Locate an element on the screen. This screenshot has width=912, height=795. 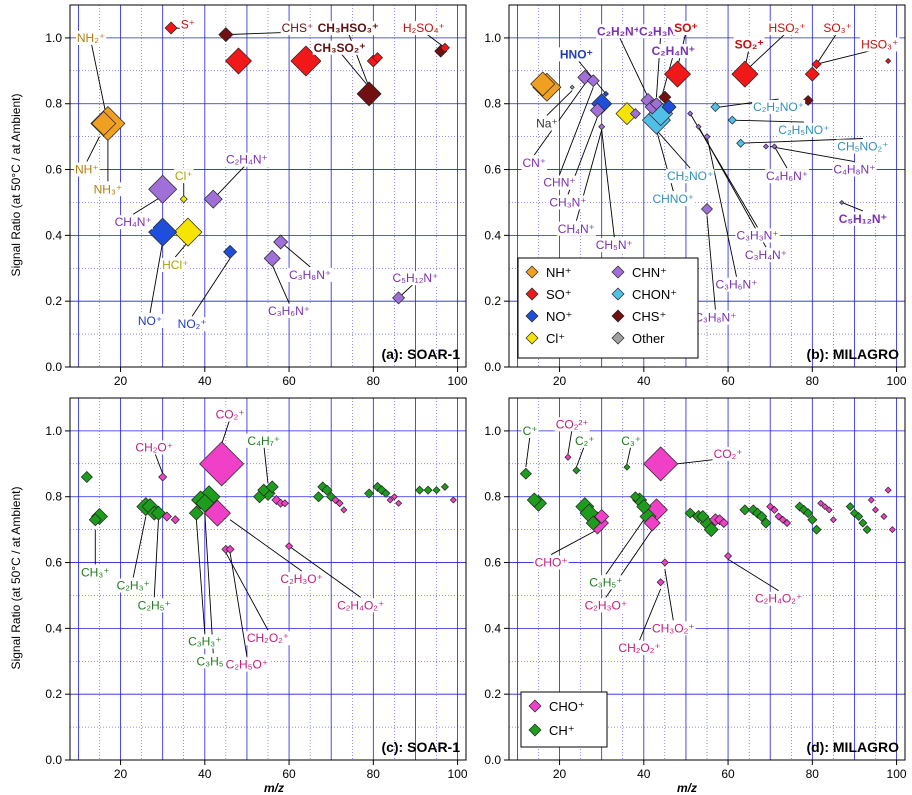
ion-label: C₃H₅⁺ is located at coordinates (605, 582).